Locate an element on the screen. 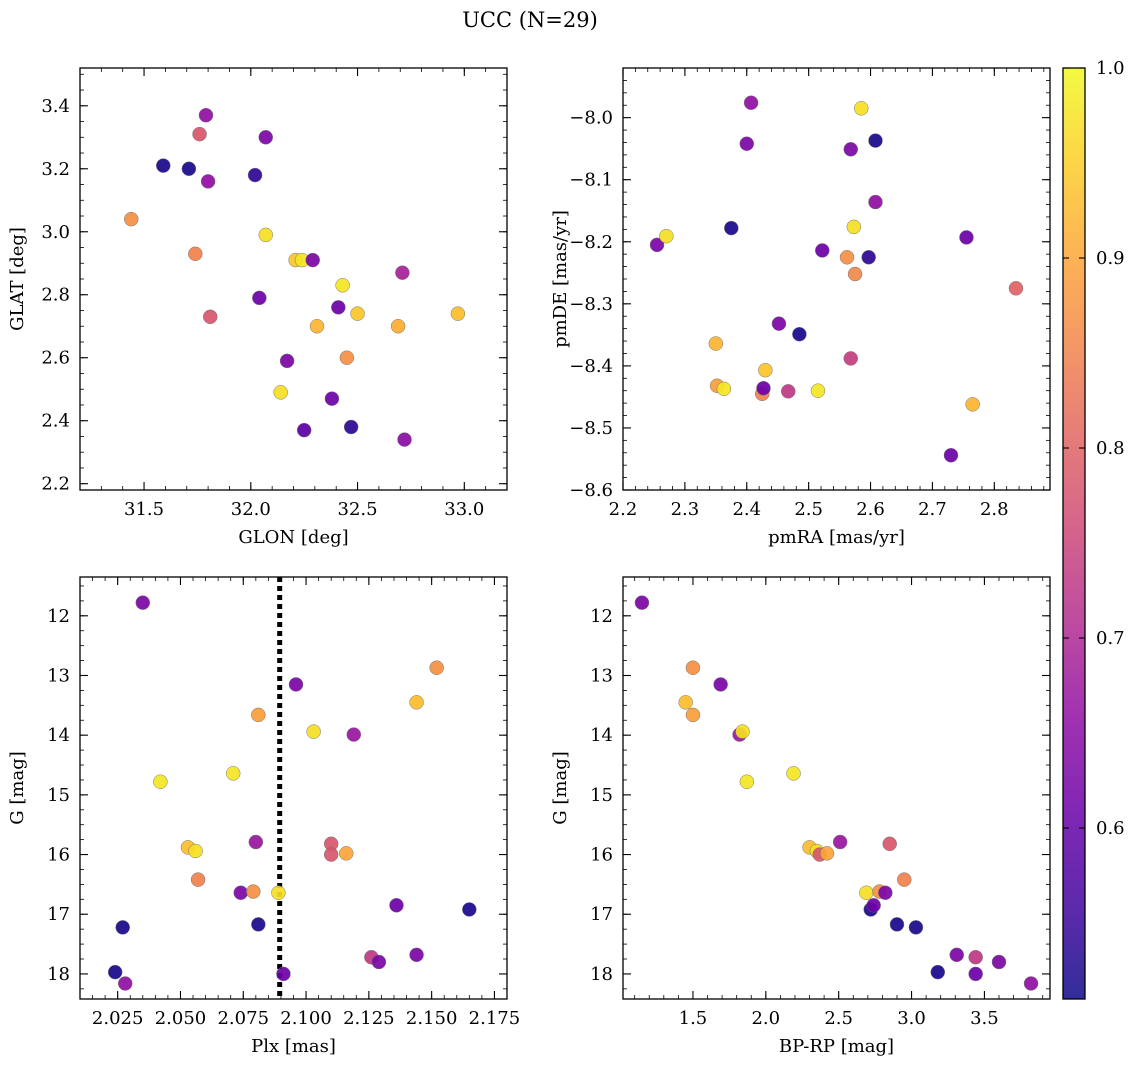 Image resolution: width=1136 pixels, height=1067 pixels. x-axis-label: Plx [mas] is located at coordinates (293, 1046).